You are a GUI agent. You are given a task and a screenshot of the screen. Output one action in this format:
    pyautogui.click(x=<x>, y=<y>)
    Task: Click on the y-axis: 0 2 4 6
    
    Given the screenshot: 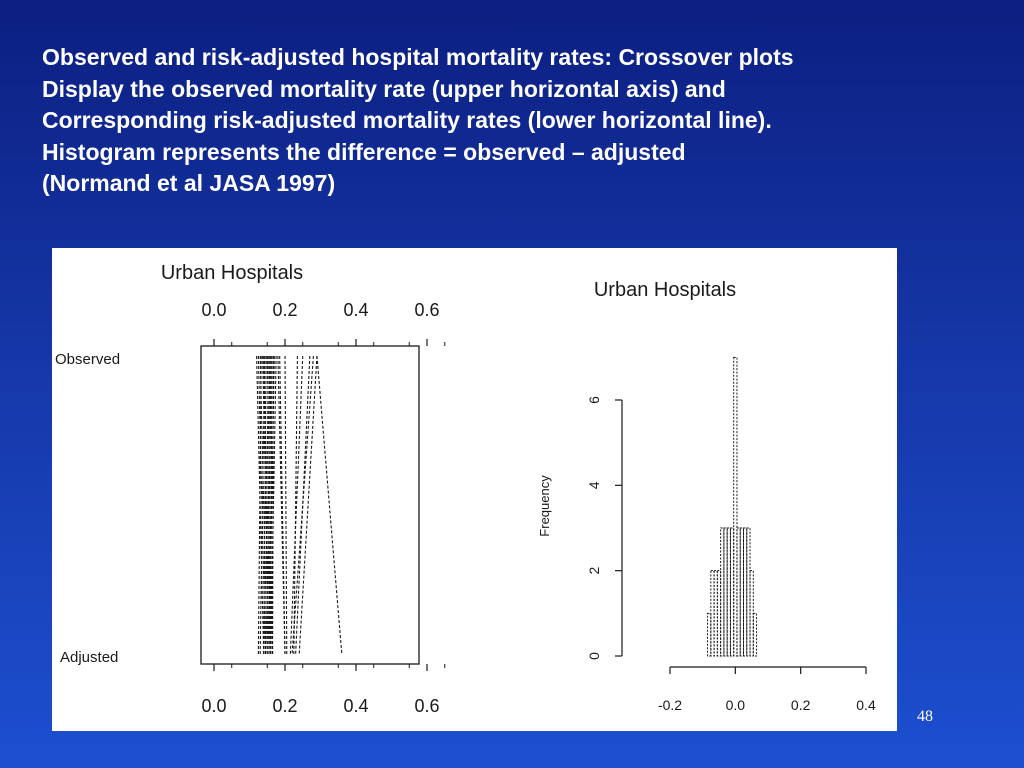 What is the action you would take?
    pyautogui.click(x=604, y=528)
    